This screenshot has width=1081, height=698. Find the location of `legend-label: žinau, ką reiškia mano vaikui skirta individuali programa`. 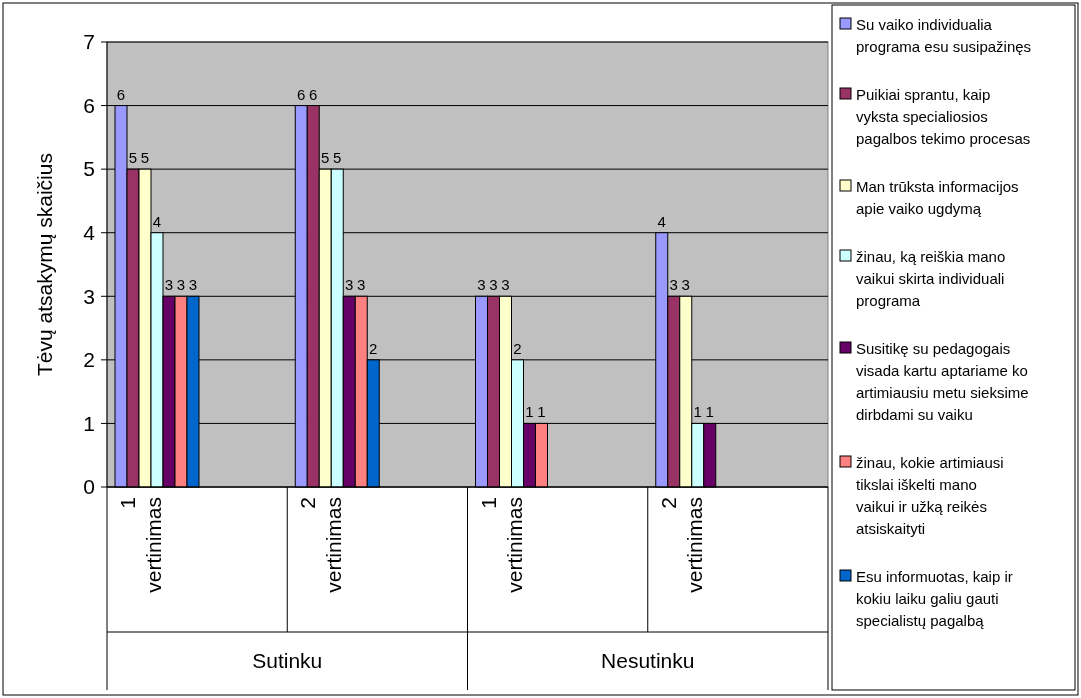

legend-label: žinau, ką reiškia mano vaikui skirta individuali programa is located at coordinates (931, 278).